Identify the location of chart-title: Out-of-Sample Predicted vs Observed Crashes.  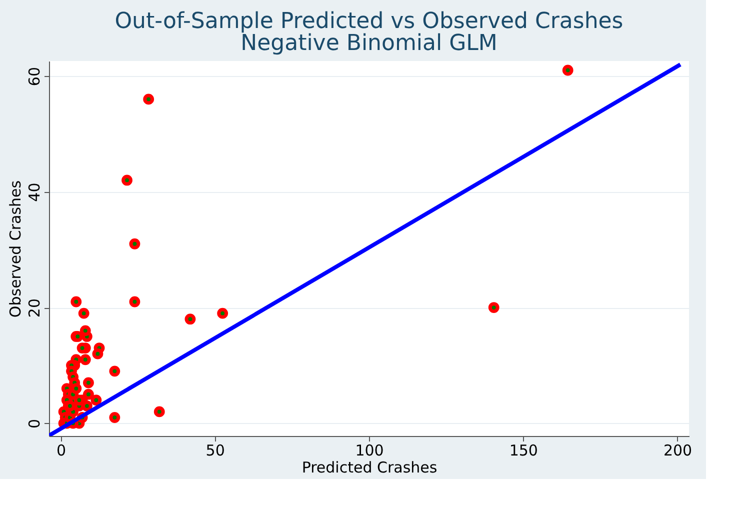
(369, 21).